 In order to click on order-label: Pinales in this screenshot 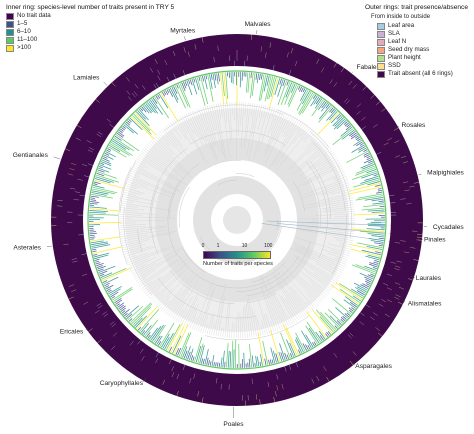, I will do `click(435, 240)`.